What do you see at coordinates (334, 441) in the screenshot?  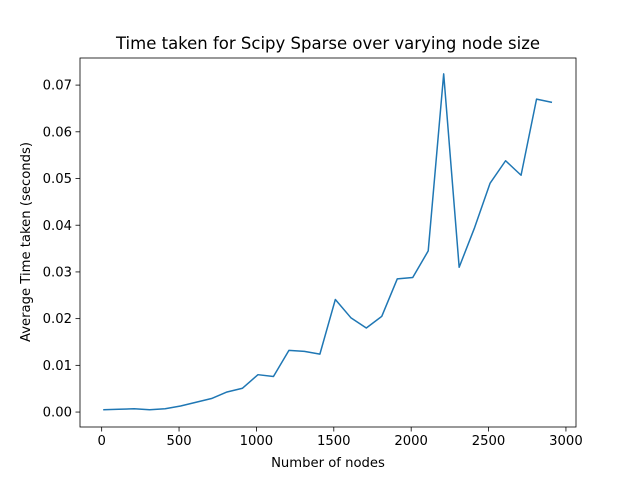 I see `x-tick-label: 1500` at bounding box center [334, 441].